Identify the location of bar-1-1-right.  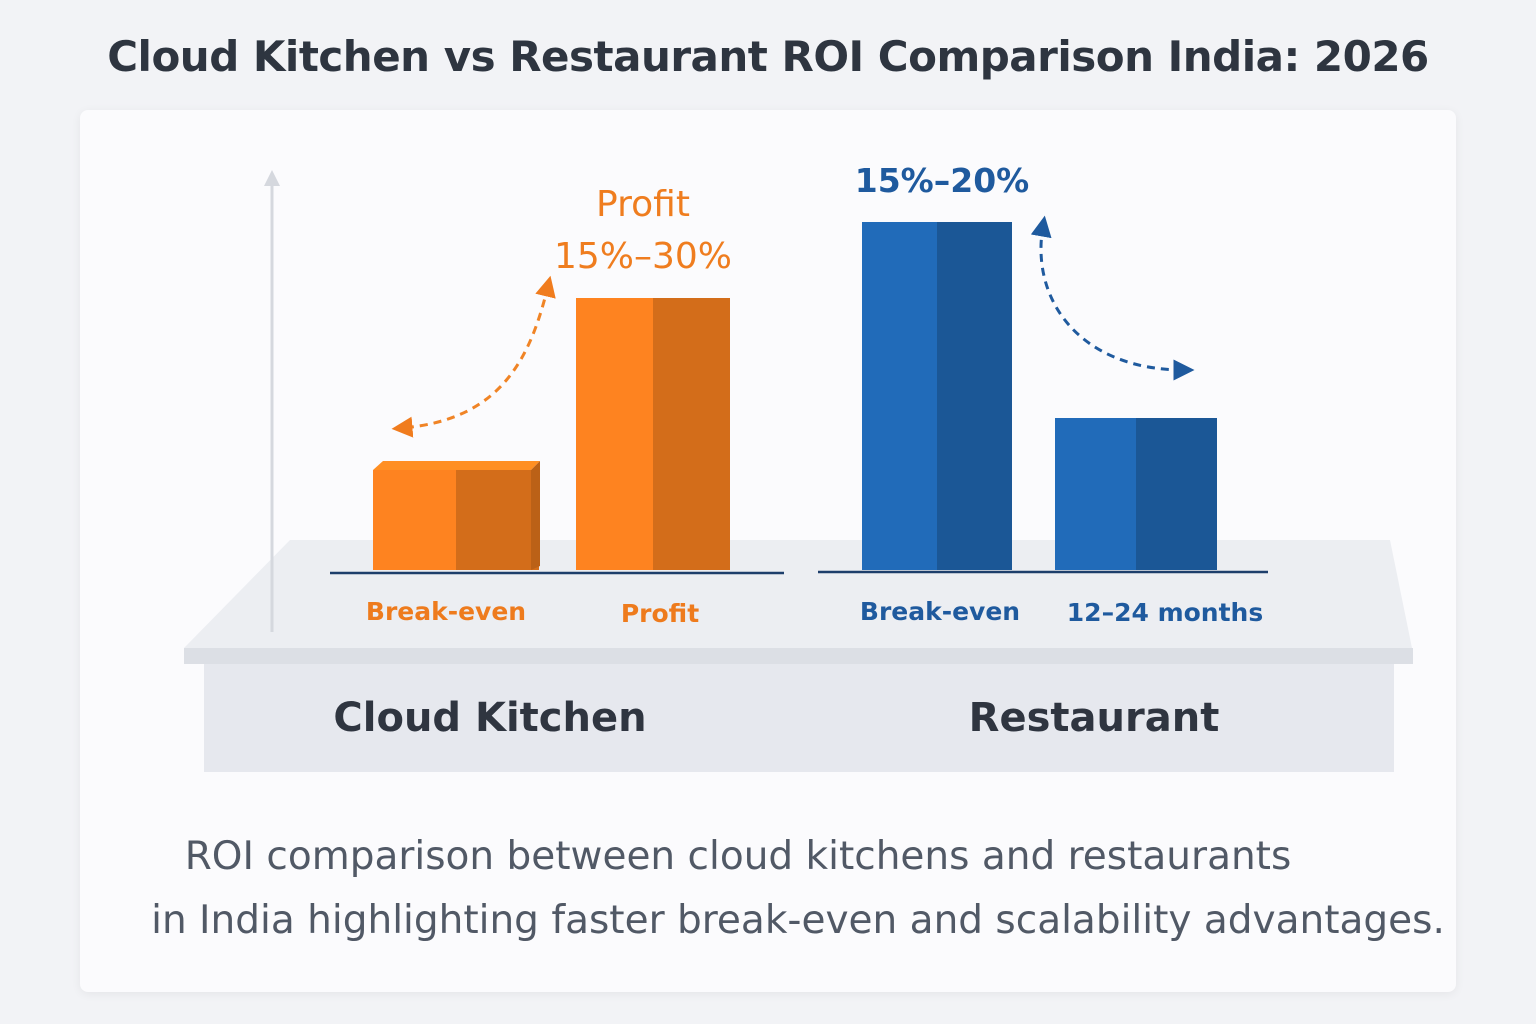
(1176, 494).